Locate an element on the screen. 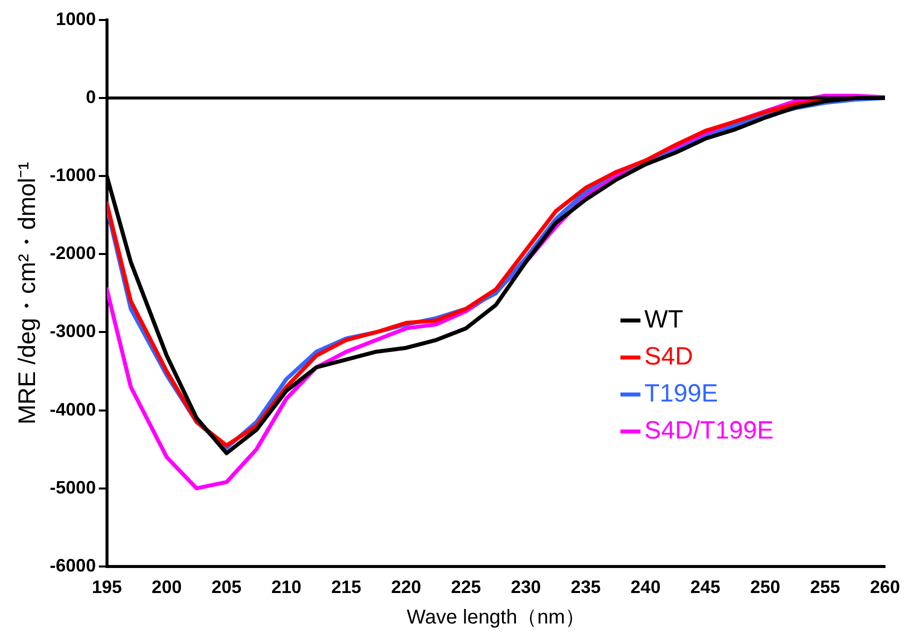 This screenshot has height=639, width=910. x-tick-label: 240 is located at coordinates (645, 587).